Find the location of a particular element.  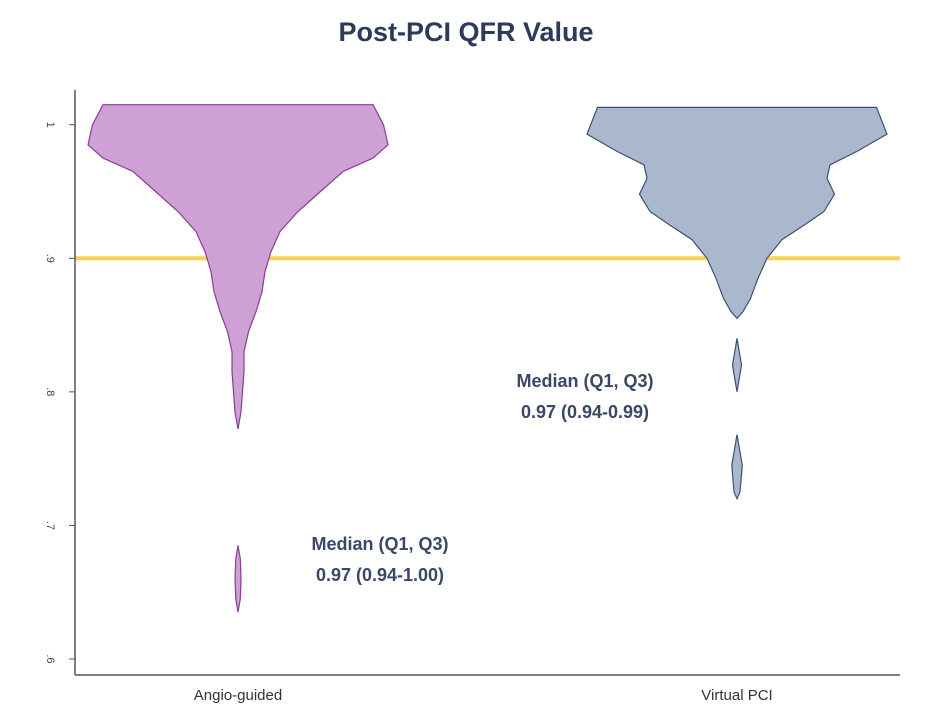

annotation: 0.97 (0.94-0.99) is located at coordinates (585, 412).